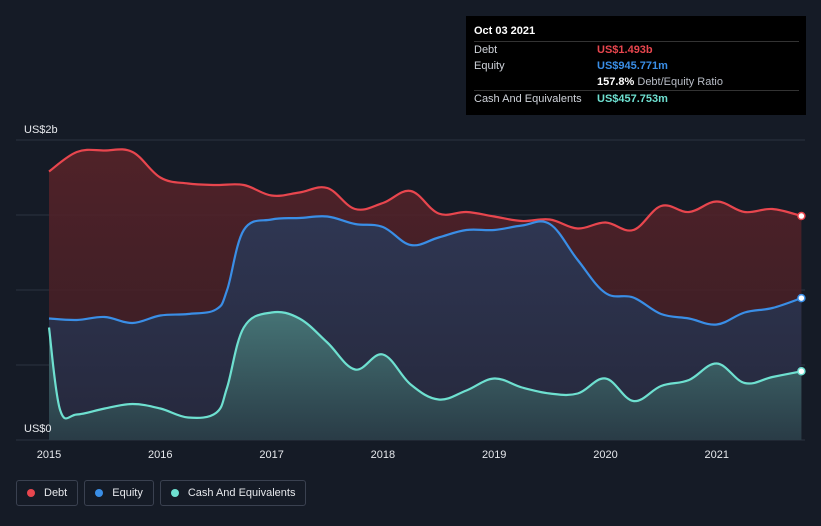  I want to click on ratio-percent: 157.8%, so click(616, 82).